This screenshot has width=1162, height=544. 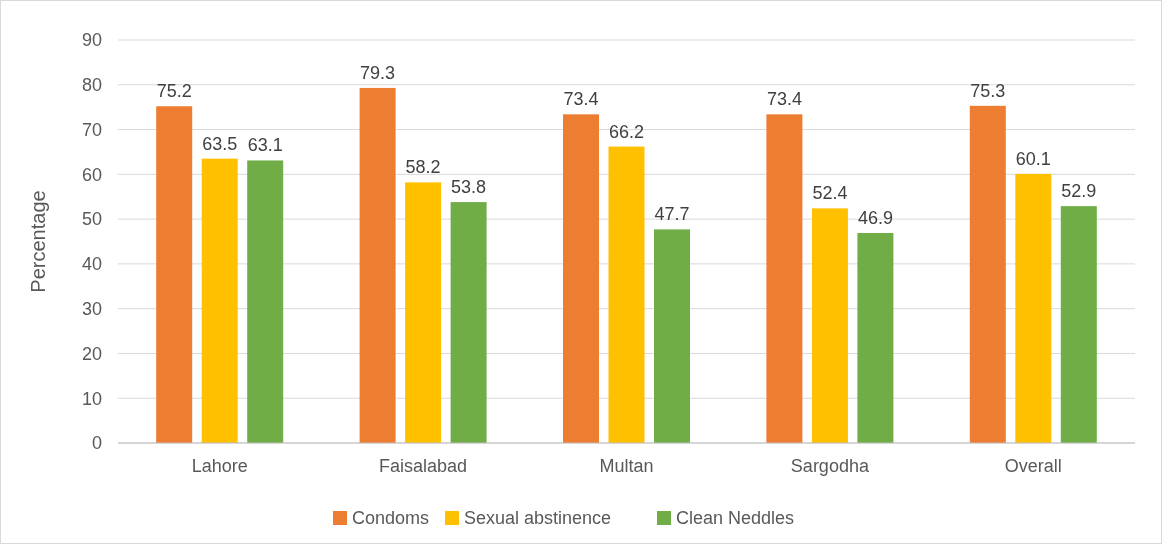 I want to click on x-tick-label: Sargodha, so click(x=830, y=466).